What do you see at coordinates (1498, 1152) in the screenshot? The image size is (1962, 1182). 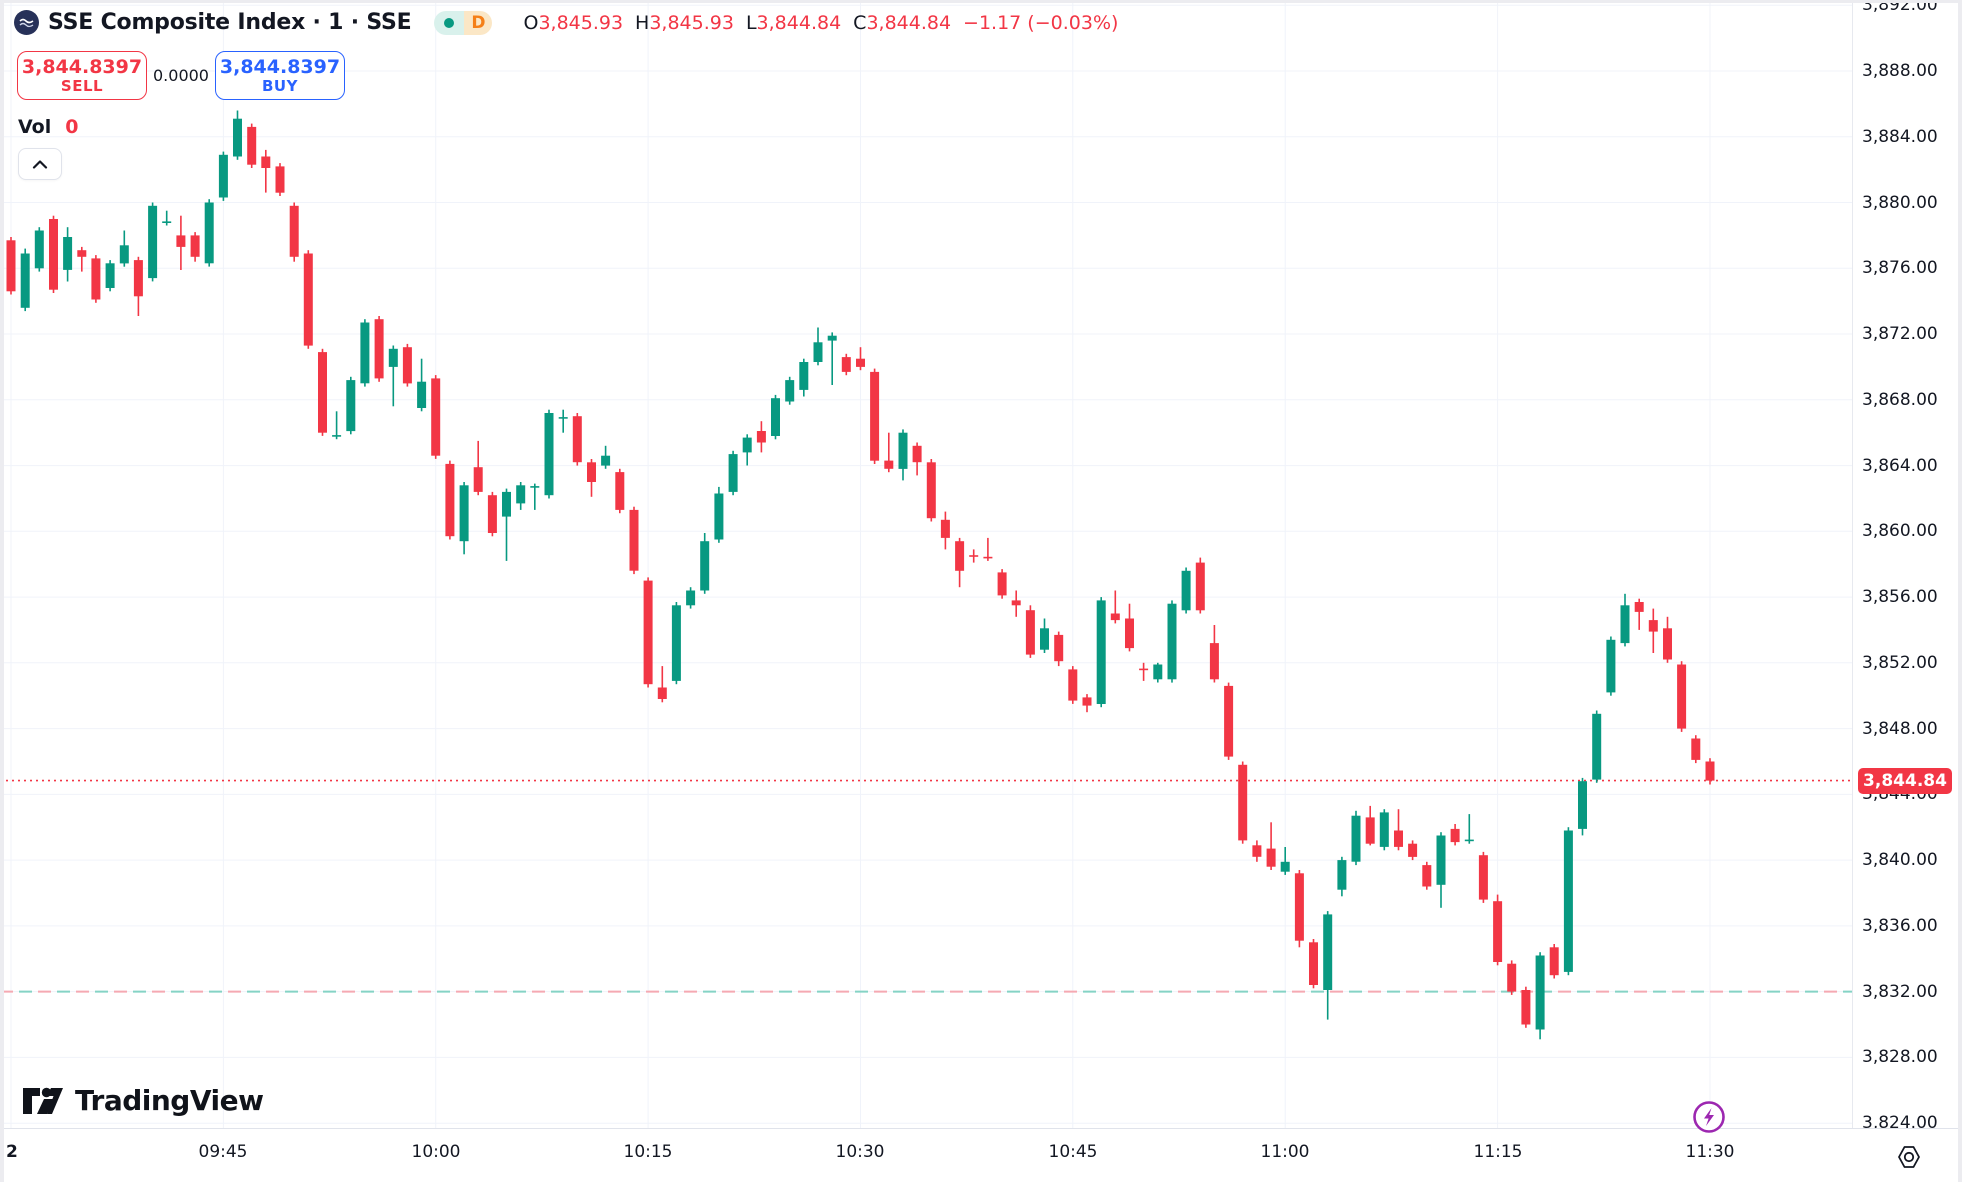 I see `time-axis-label: 11:15` at bounding box center [1498, 1152].